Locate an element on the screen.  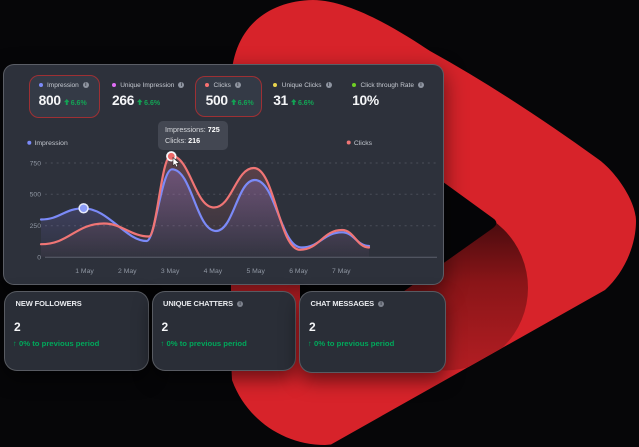
svg-text: 500 is located at coordinates (36, 195).